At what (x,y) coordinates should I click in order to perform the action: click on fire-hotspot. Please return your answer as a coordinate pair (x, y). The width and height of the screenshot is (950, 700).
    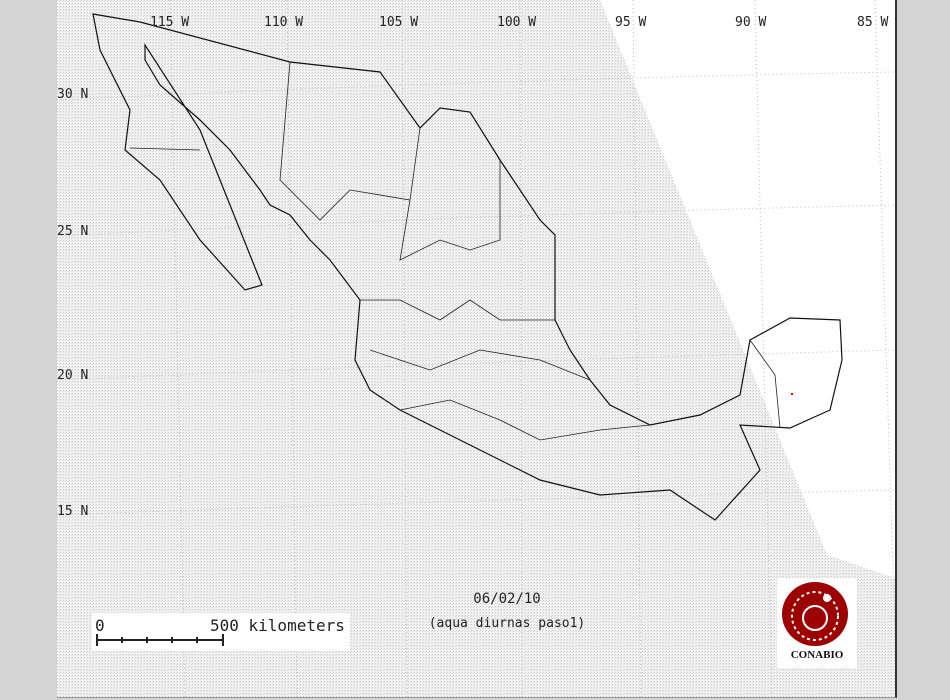
    Looking at the image, I should click on (792, 394).